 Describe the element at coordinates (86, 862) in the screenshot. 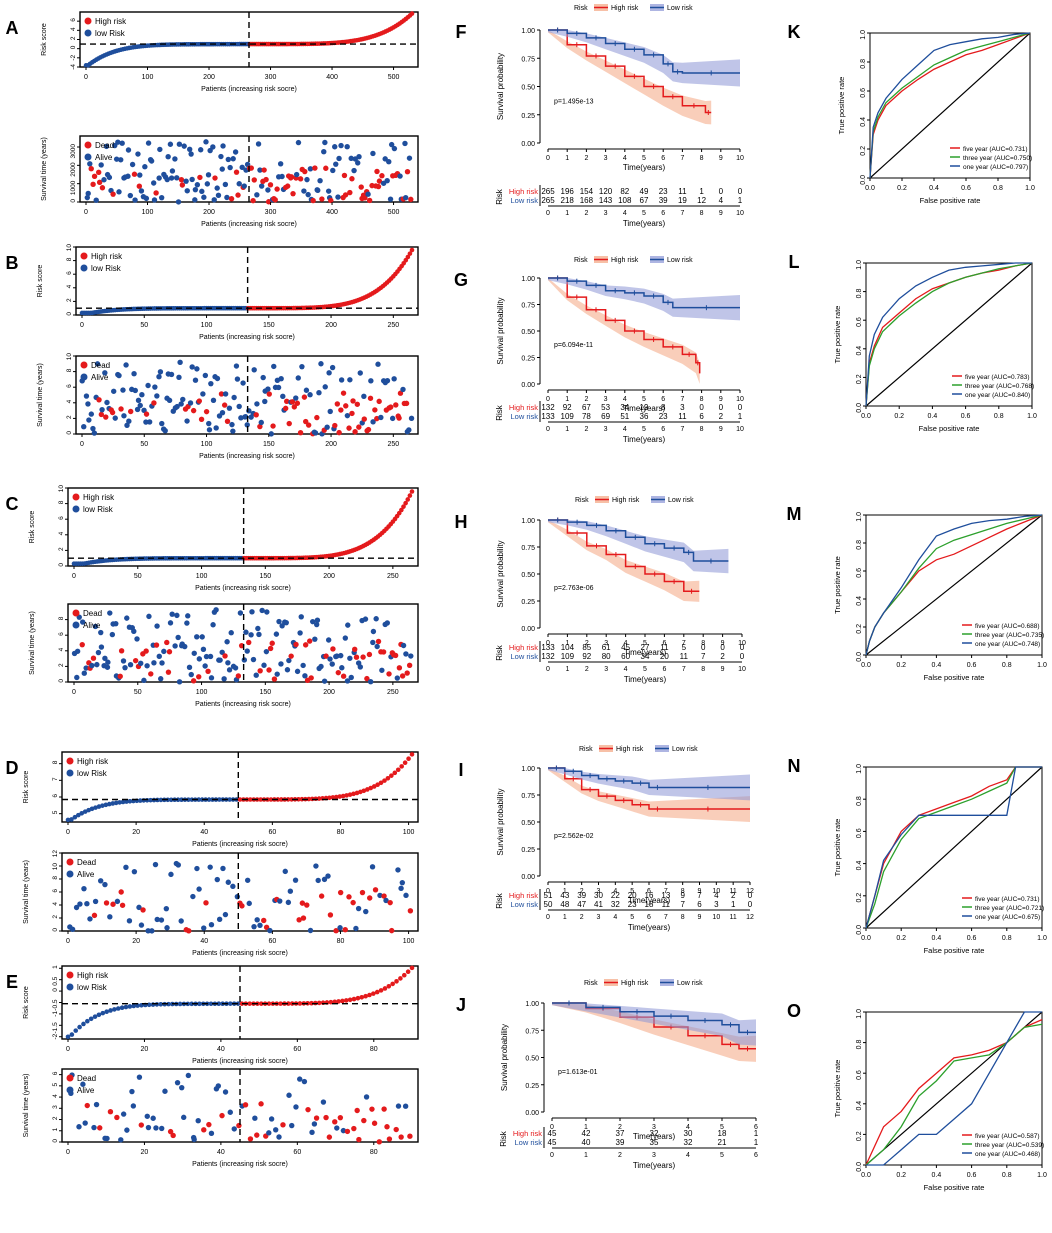

I see `legend-dead-label: Dead` at that location.